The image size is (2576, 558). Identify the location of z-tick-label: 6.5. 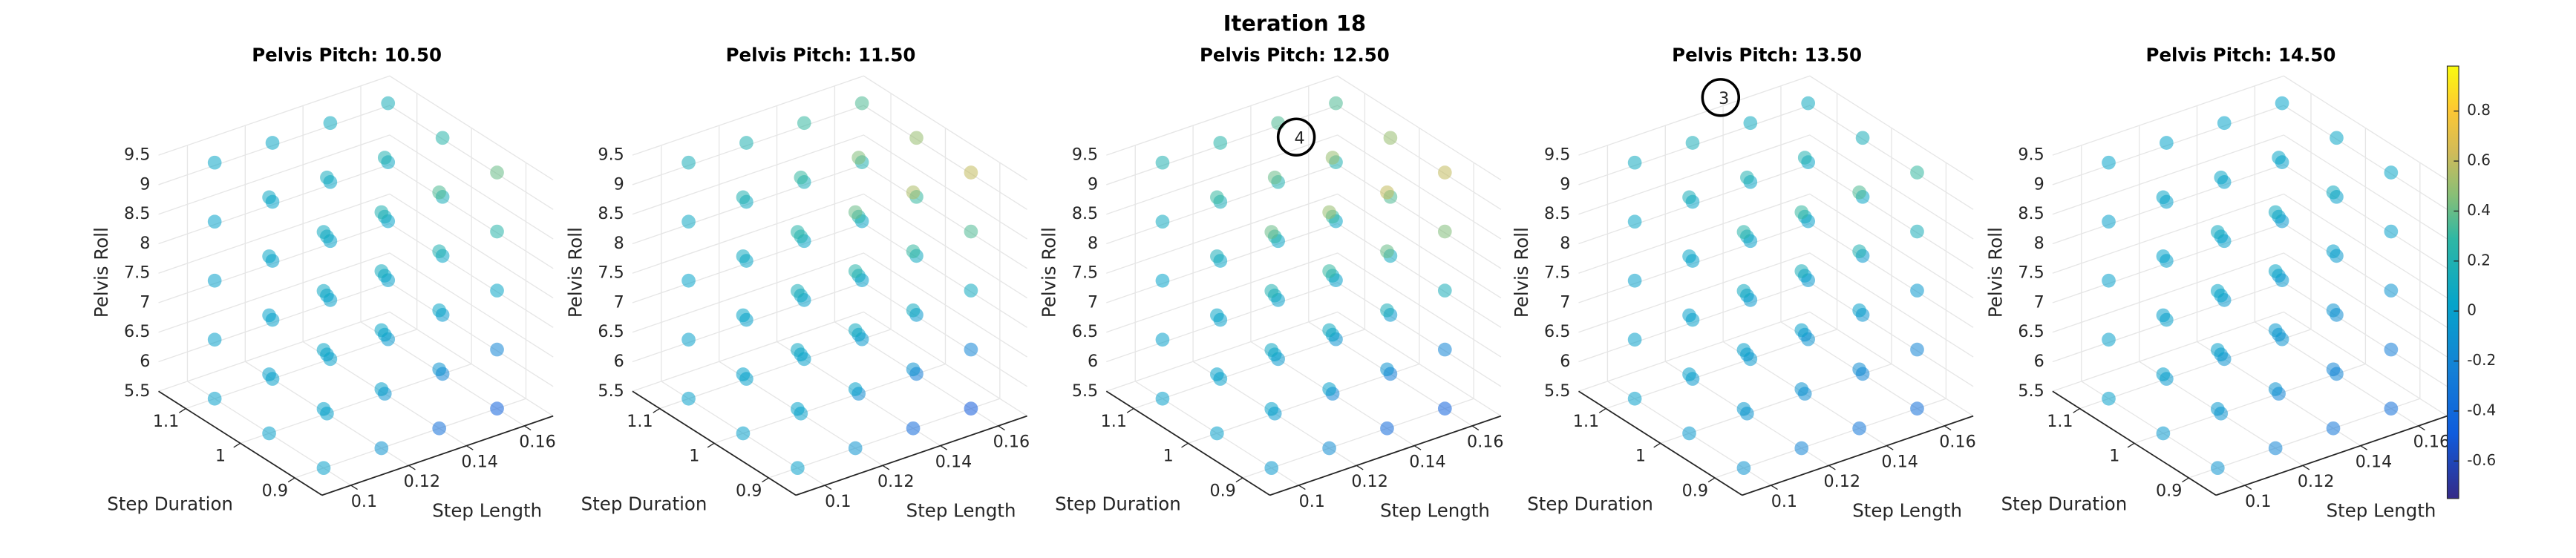
(2031, 331).